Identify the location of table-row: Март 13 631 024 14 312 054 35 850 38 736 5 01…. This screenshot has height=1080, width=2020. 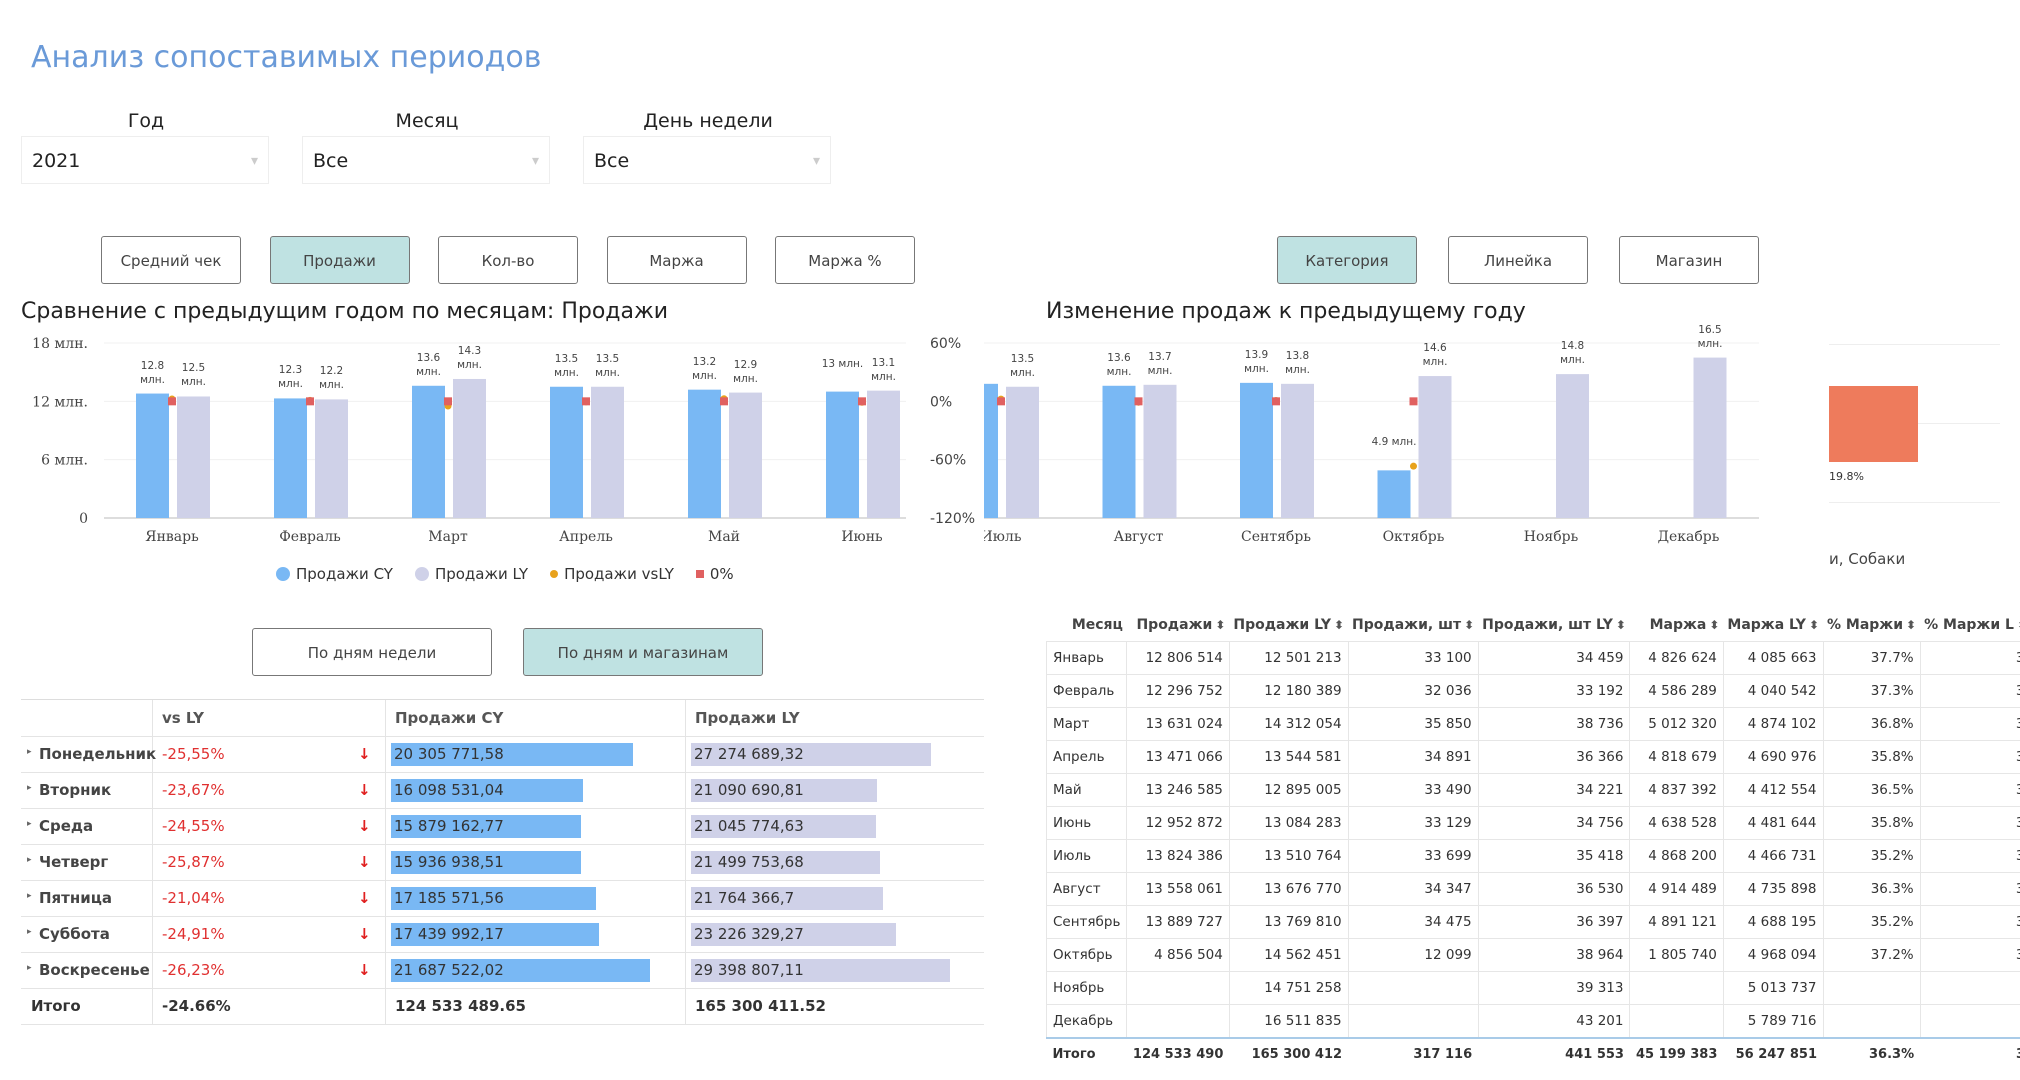
(1532, 724).